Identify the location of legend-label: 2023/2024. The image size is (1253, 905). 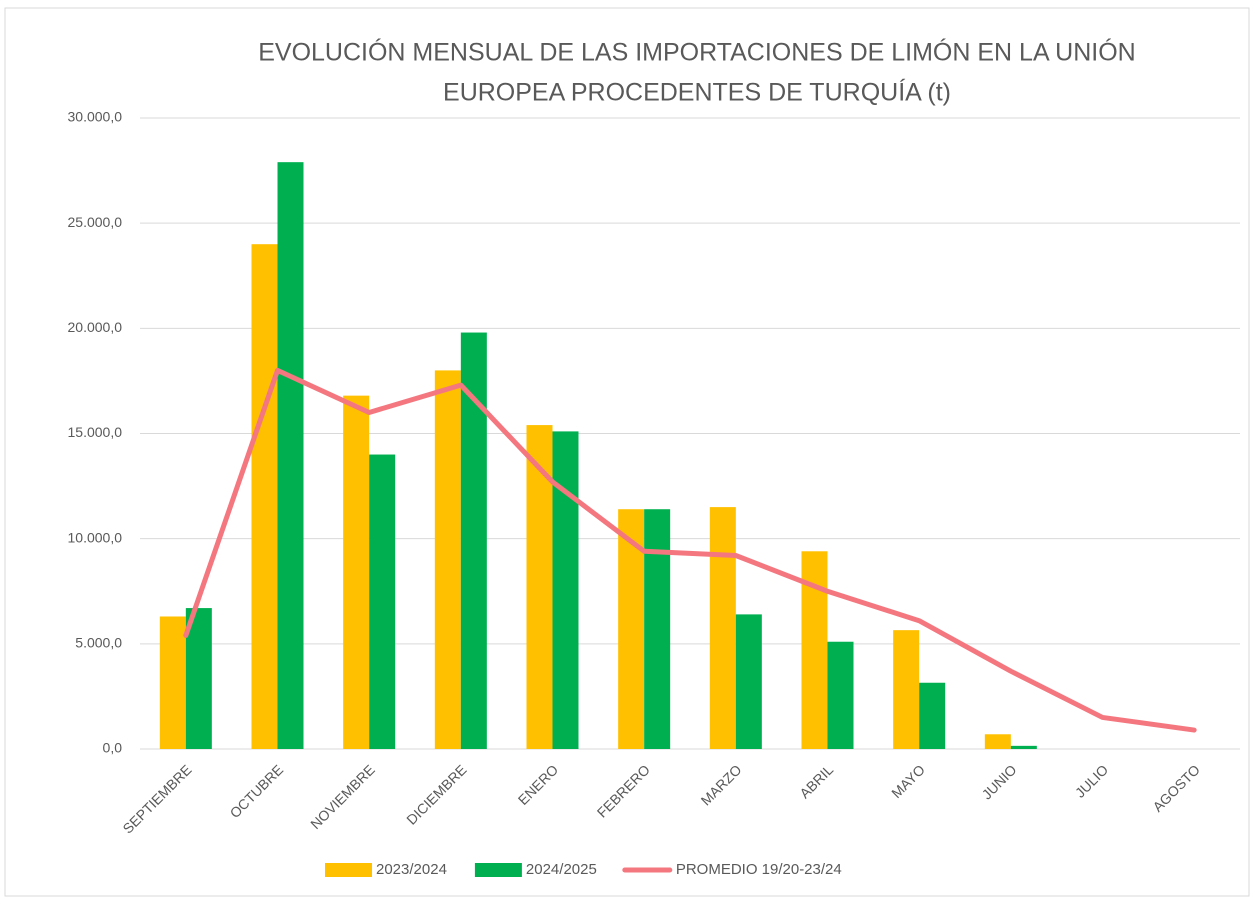
(411, 869).